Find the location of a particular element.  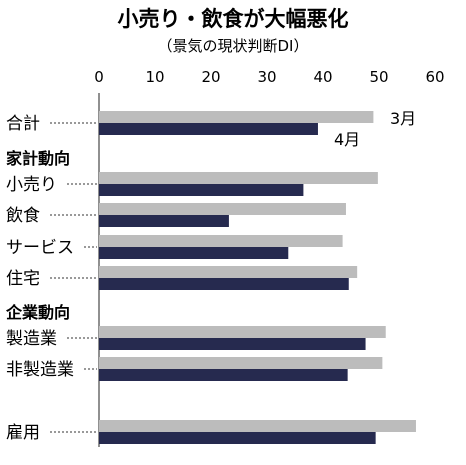

x-tick-label: 60 is located at coordinates (434, 77).